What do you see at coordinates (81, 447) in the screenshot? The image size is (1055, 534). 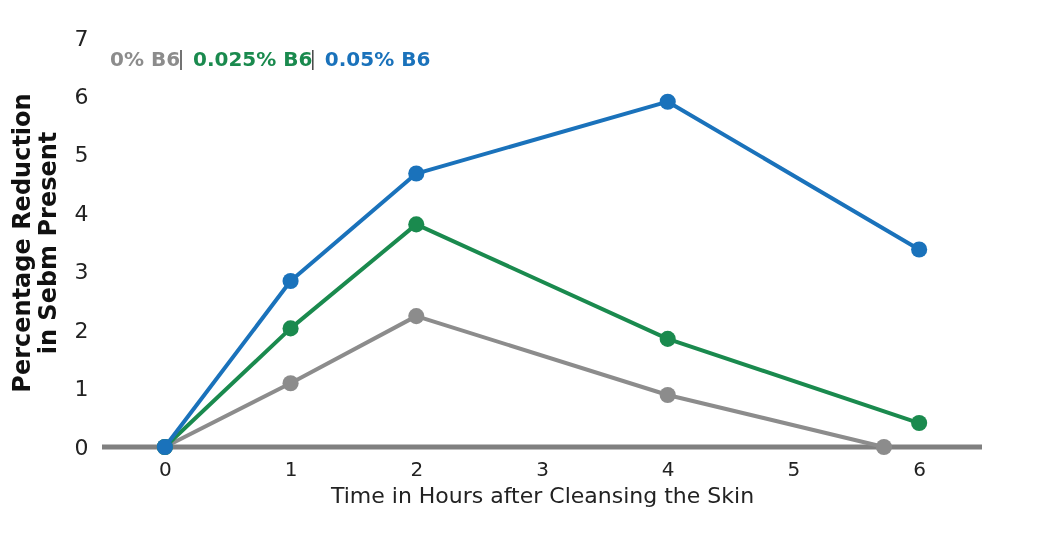 I see `y-tick-label: 0` at bounding box center [81, 447].